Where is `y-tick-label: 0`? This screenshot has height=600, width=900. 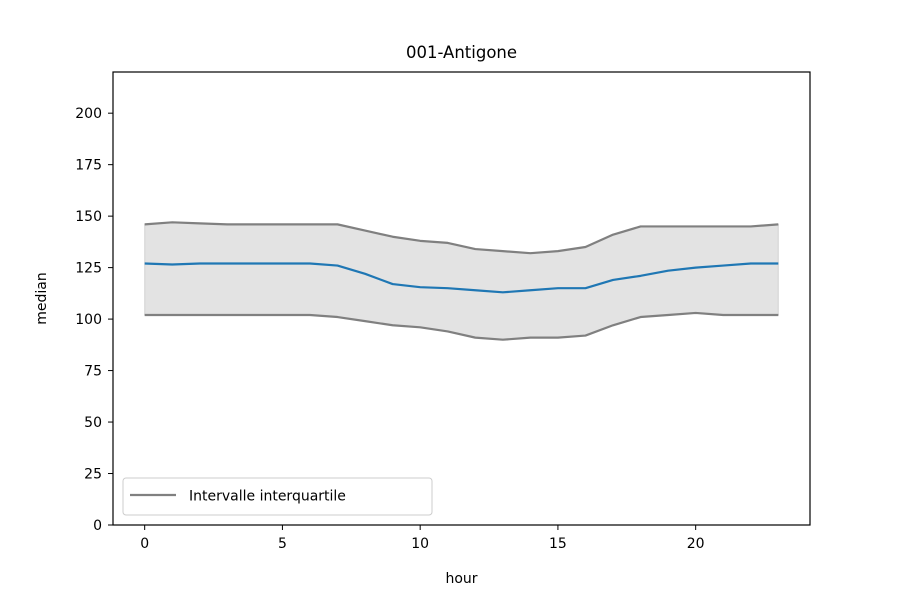 y-tick-label: 0 is located at coordinates (97, 526).